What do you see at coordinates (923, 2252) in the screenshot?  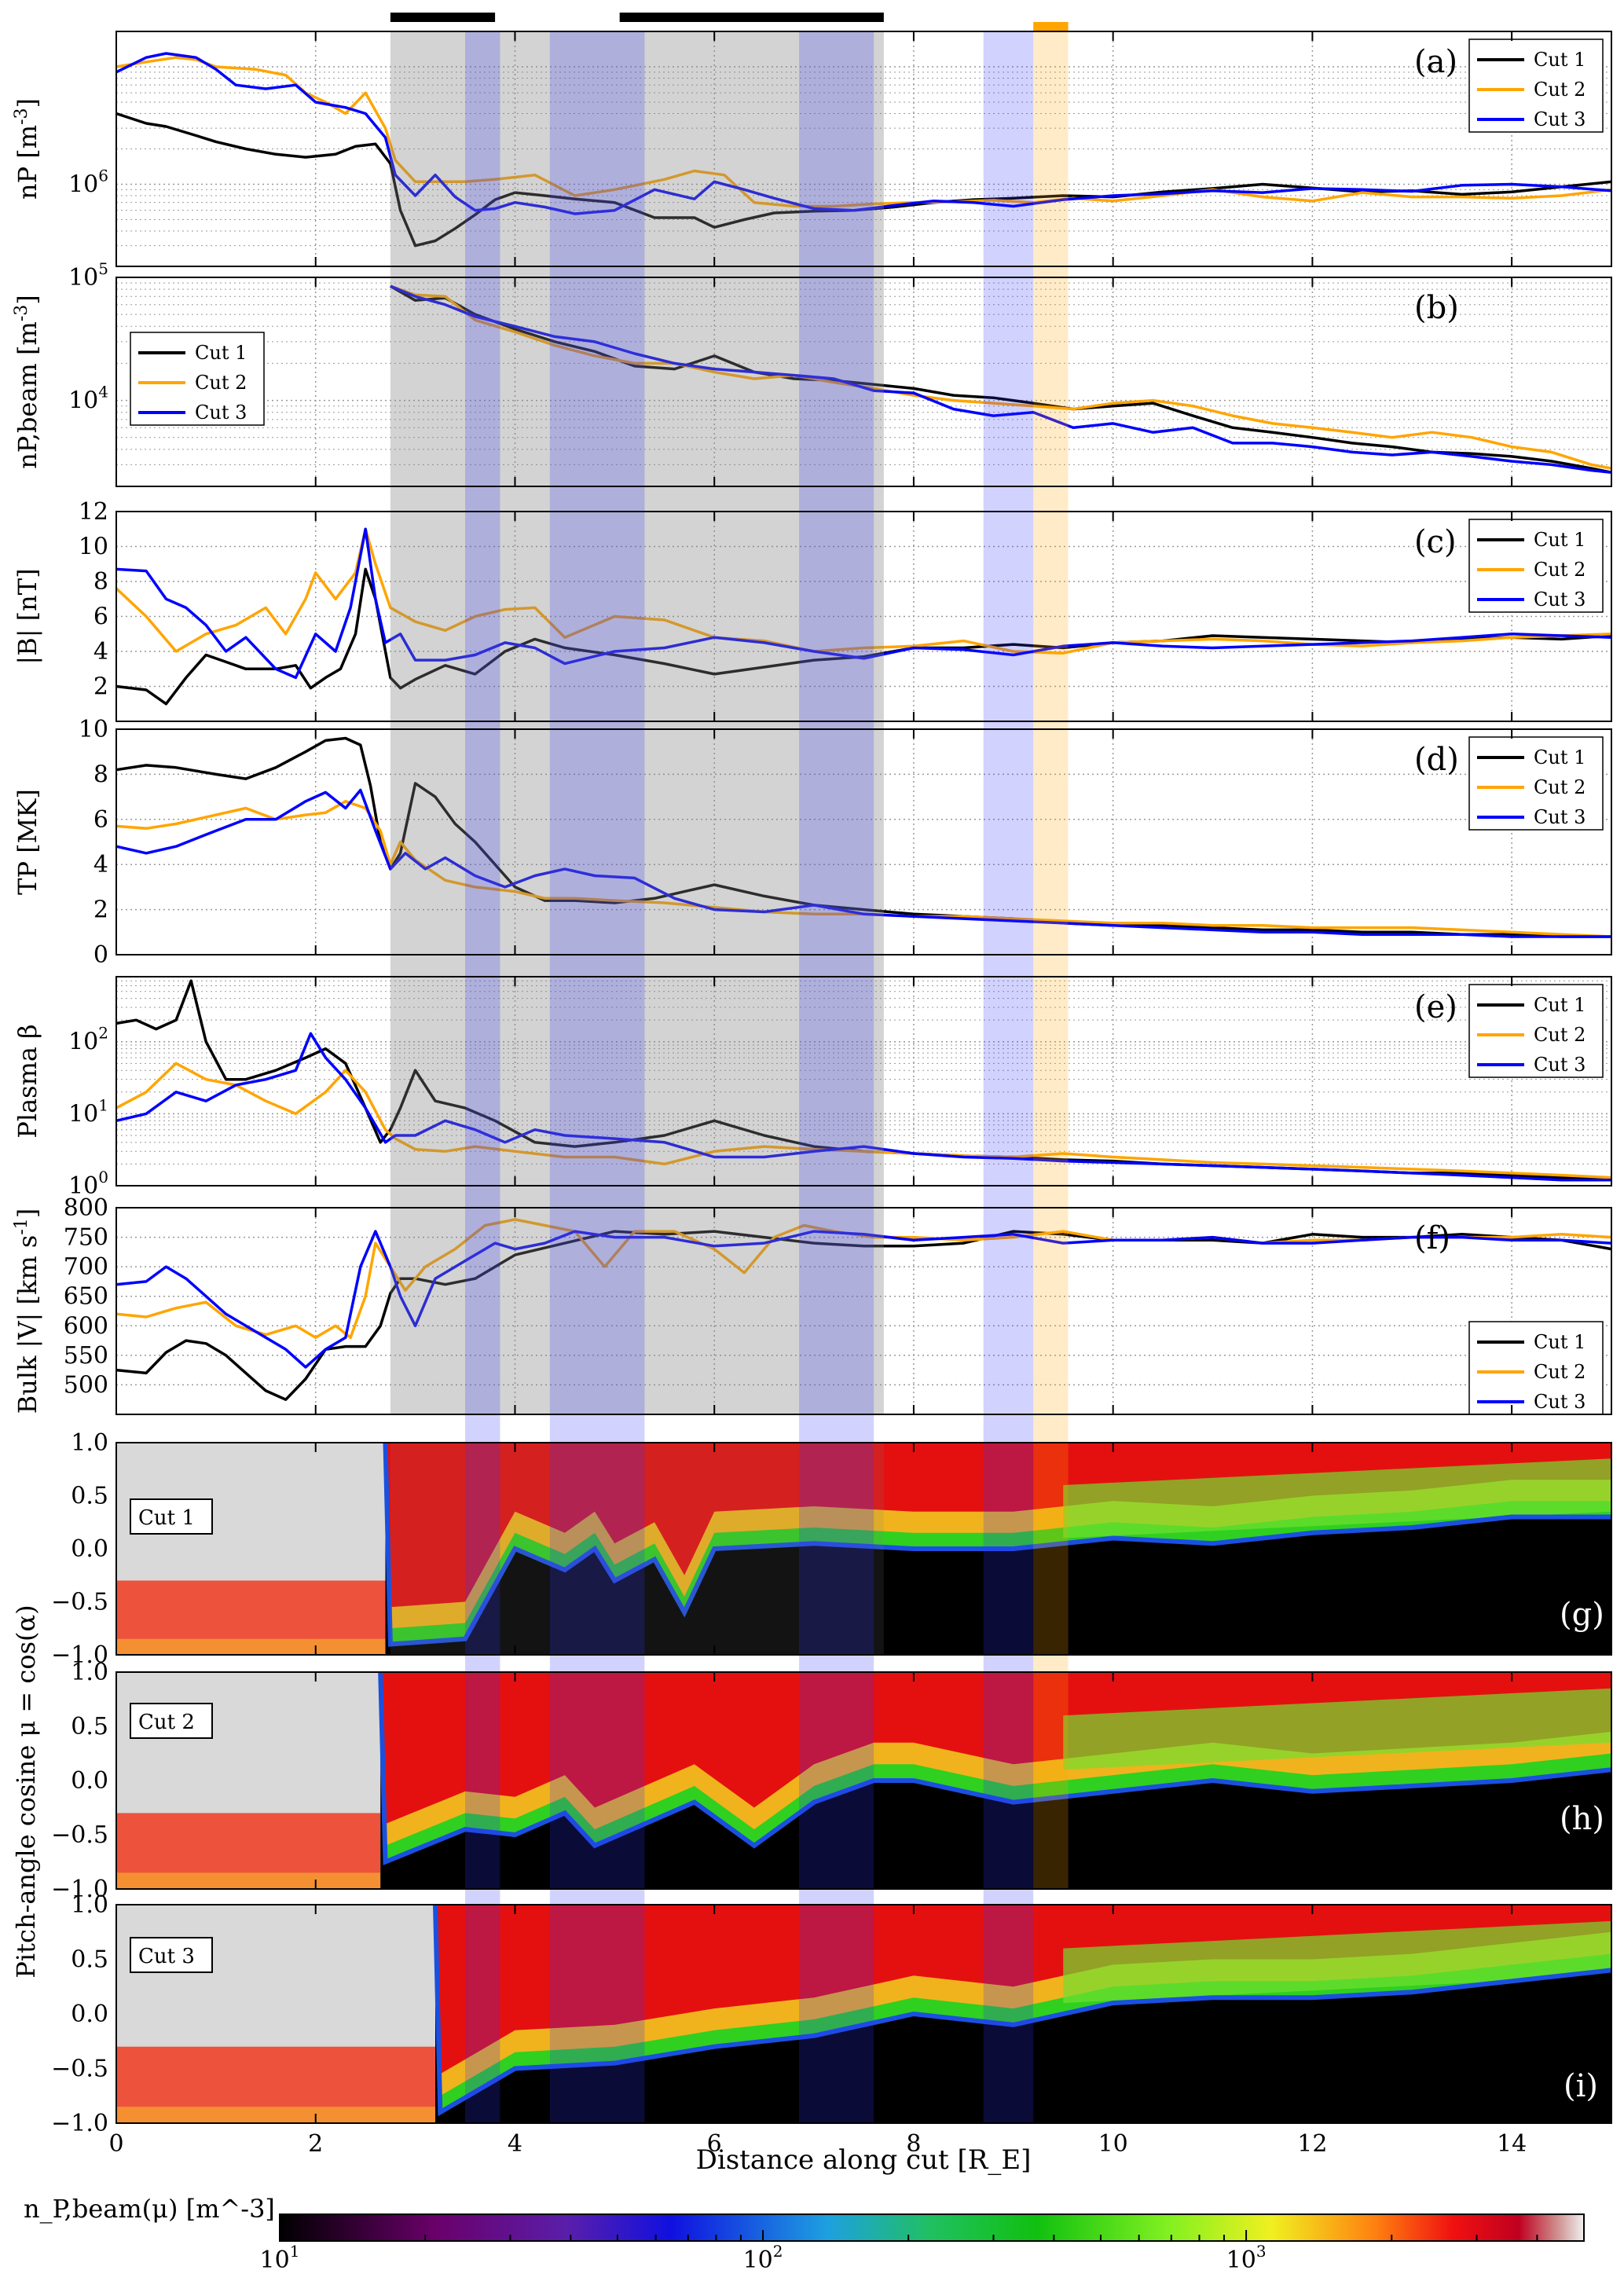 I see `colorbar-ticks: 101 102 103` at bounding box center [923, 2252].